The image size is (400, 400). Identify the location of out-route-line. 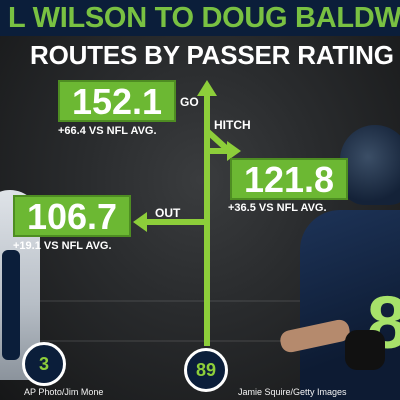
(177, 222).